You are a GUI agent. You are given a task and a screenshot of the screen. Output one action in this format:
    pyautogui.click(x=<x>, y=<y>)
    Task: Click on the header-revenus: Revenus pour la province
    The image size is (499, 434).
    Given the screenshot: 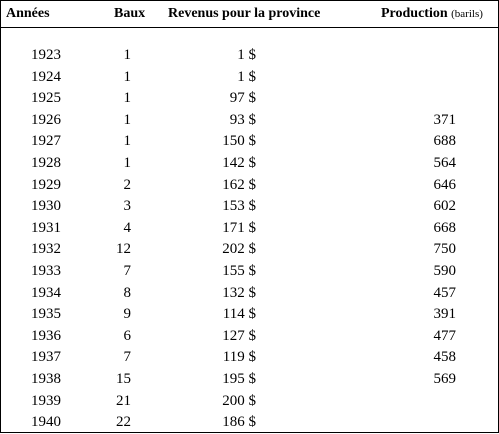 What is the action you would take?
    pyautogui.click(x=244, y=13)
    